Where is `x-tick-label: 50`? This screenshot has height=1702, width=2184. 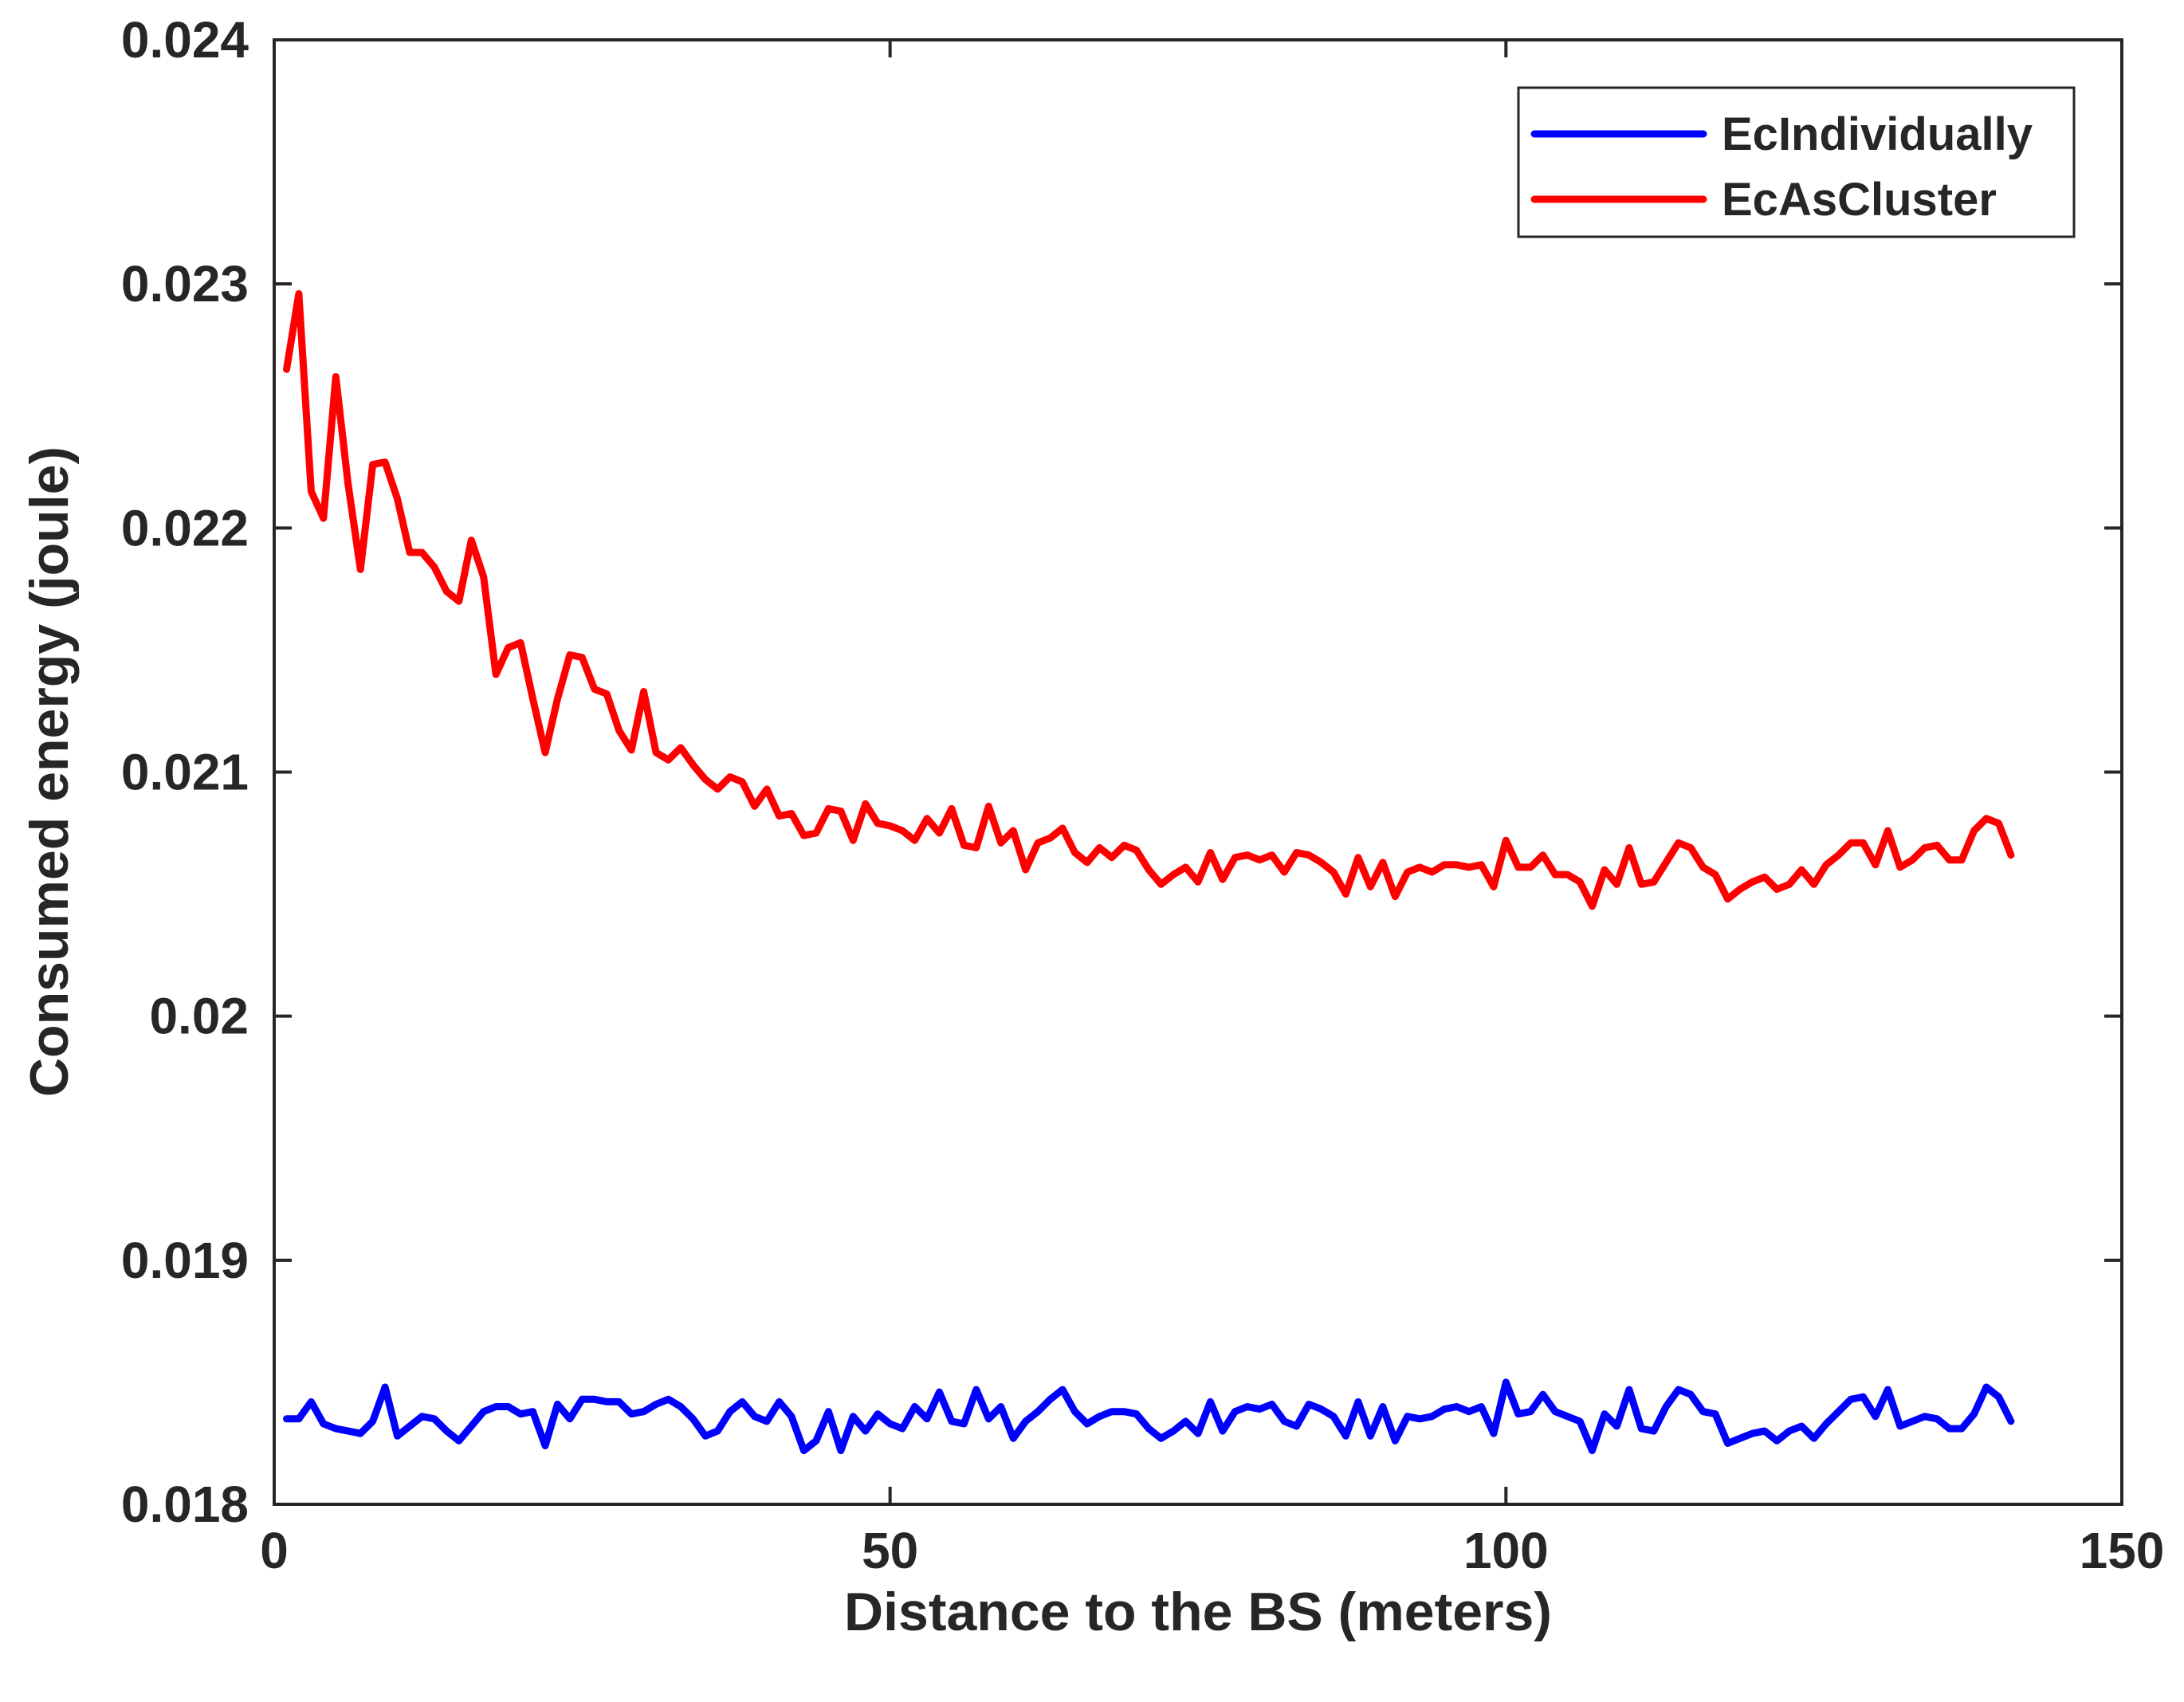
x-tick-label: 50 is located at coordinates (890, 1550).